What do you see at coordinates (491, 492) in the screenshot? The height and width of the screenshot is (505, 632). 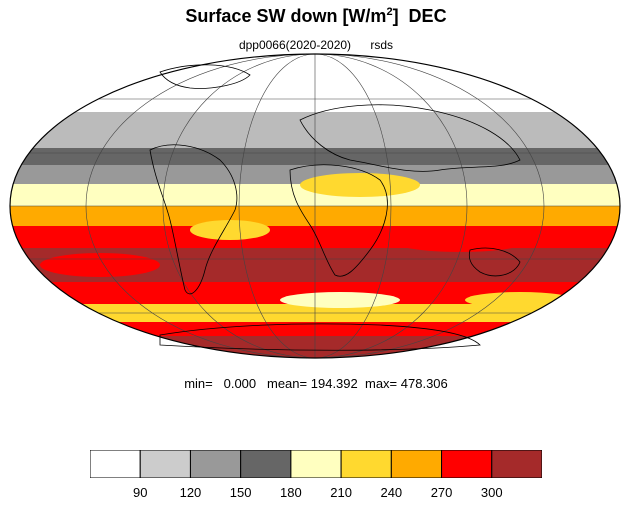 I see `colorbar-tick-label: 300` at bounding box center [491, 492].